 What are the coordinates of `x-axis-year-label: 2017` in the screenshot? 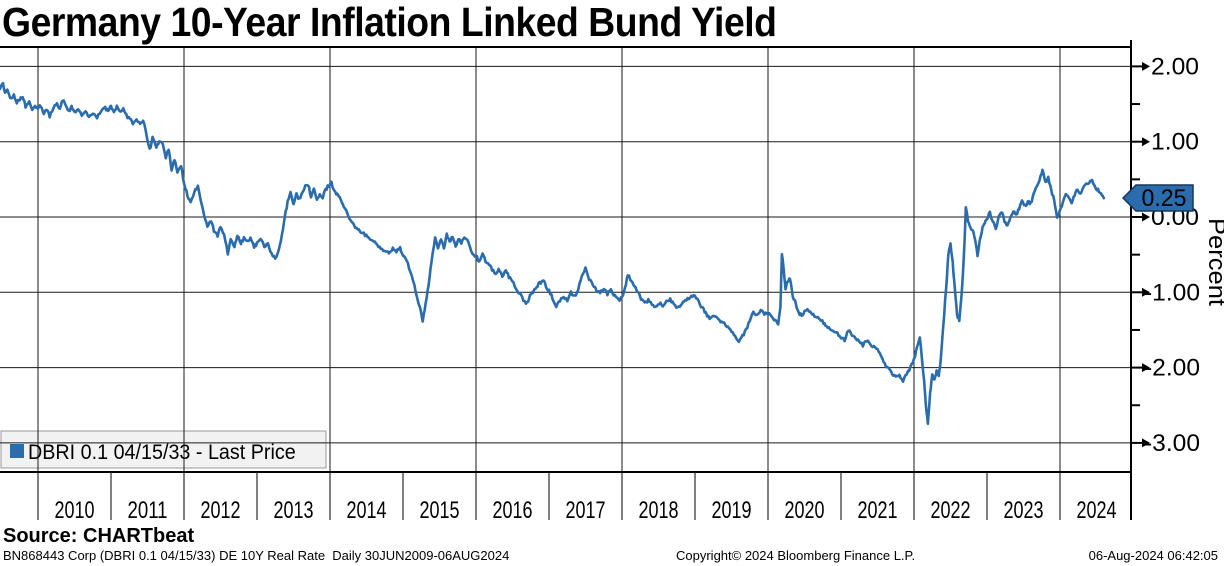 It's located at (586, 510).